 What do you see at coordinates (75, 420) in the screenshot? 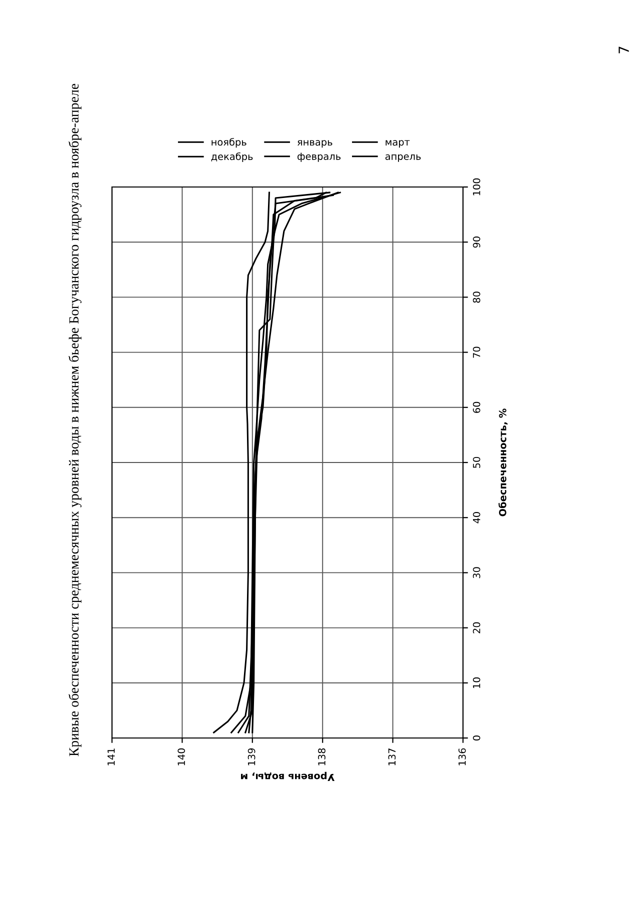
I see `text: Кривые обеспеченности среднемесячных уровней воды в нижнем бьефе Богучанского гидроузла в ноябре-апреле` at bounding box center [75, 420].